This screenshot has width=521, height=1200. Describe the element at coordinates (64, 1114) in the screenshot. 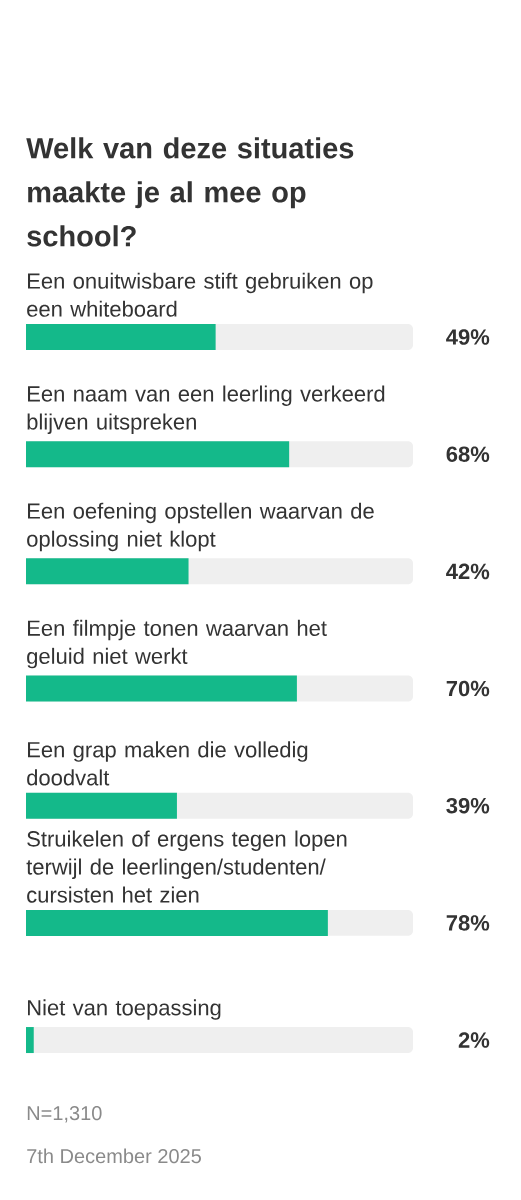

I see `text: N=1,310` at that location.